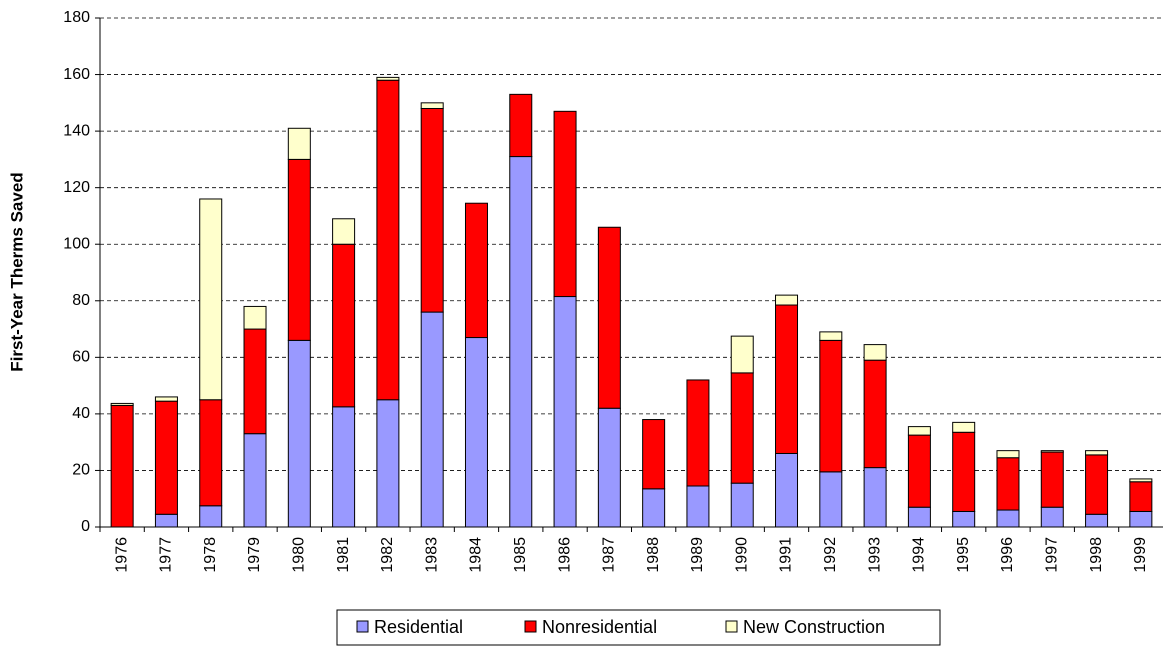 This screenshot has width=1164, height=647. Describe the element at coordinates (741, 555) in the screenshot. I see `x-tick-label: 1990` at that location.